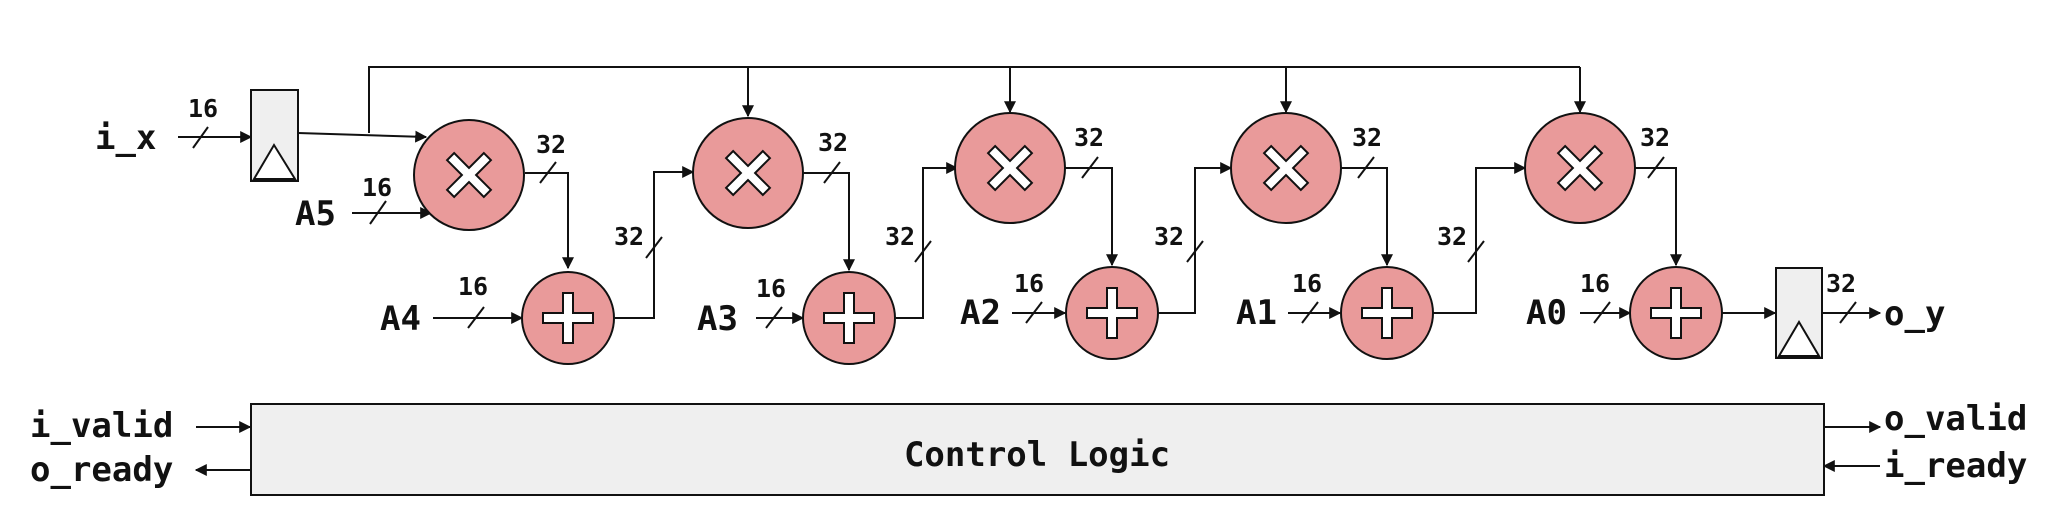  What do you see at coordinates (900, 236) in the screenshot?
I see `width-add2-out: 32` at bounding box center [900, 236].